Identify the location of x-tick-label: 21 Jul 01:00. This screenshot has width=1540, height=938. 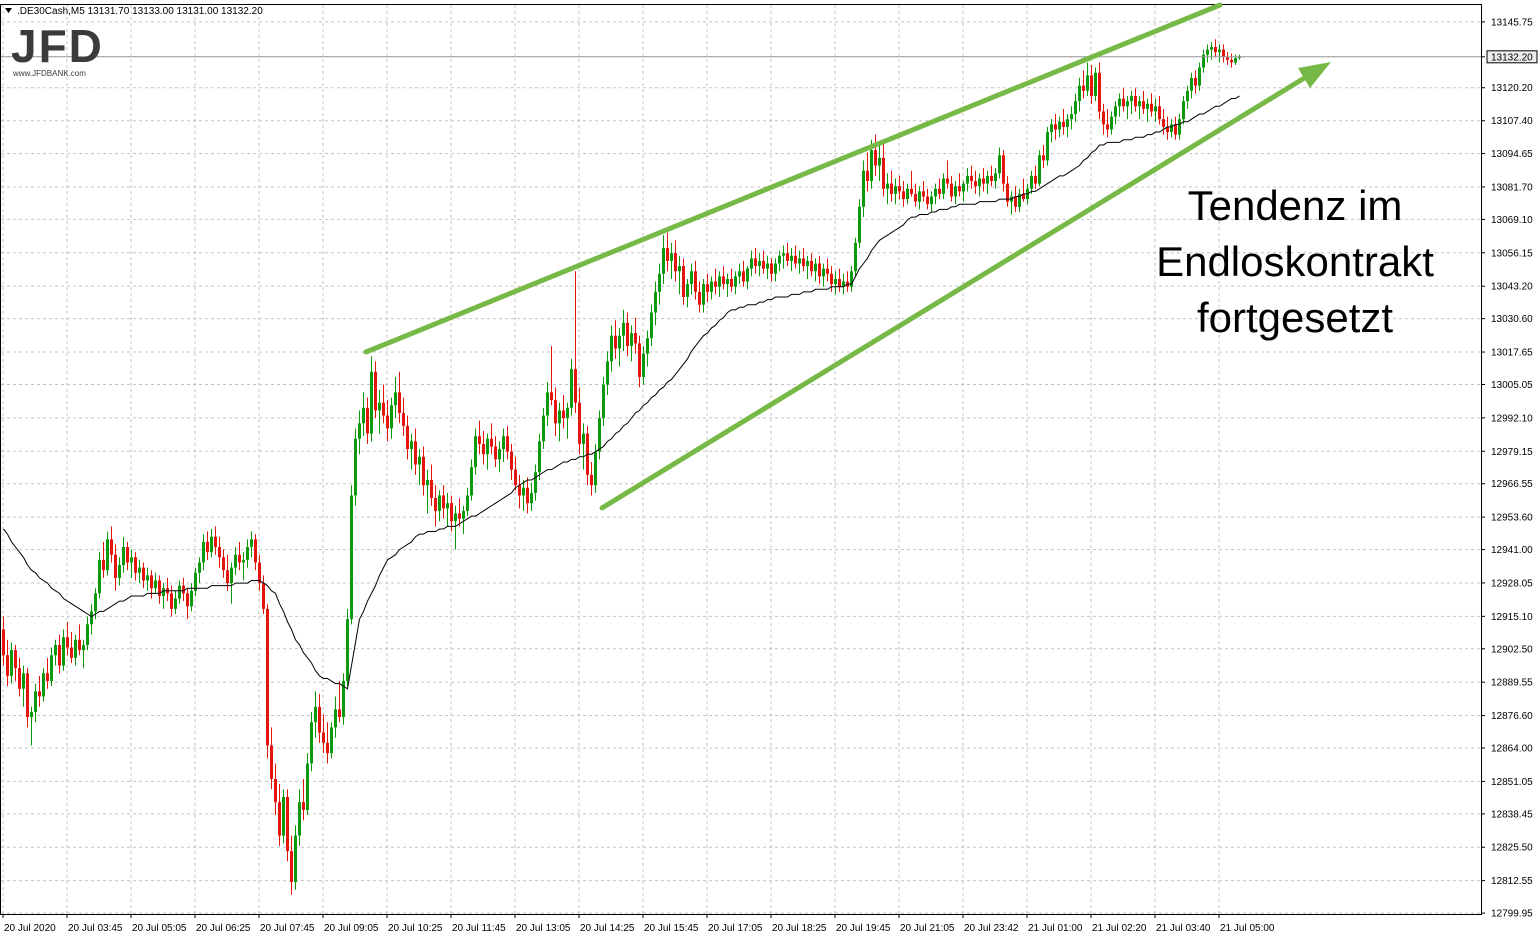
(1055, 928).